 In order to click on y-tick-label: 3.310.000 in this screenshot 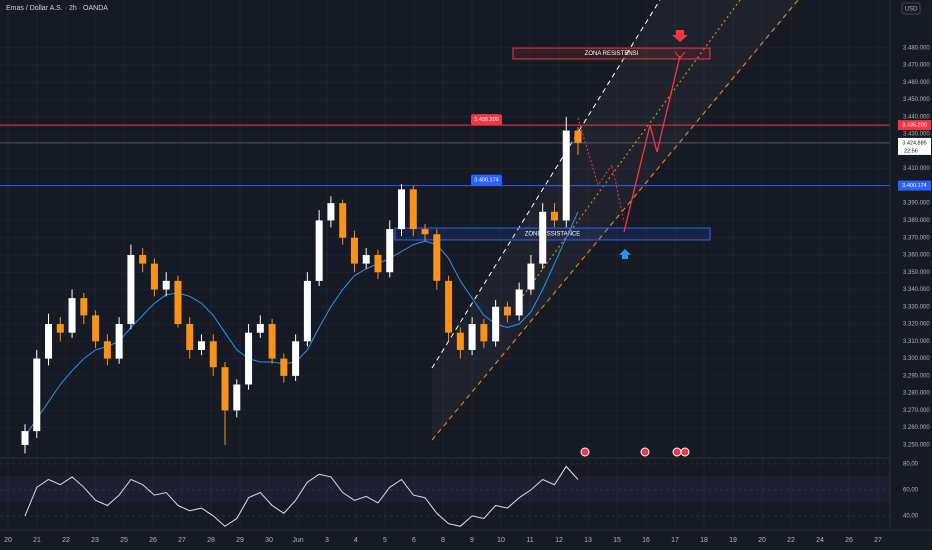, I will do `click(916, 342)`.